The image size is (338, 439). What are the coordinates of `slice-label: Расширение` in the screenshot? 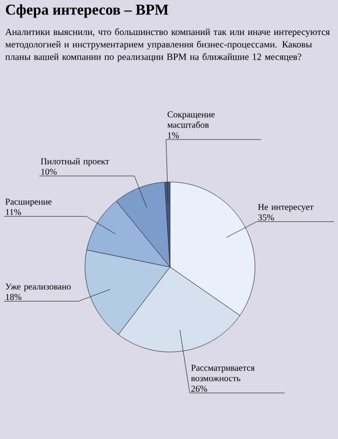 It's located at (28, 202).